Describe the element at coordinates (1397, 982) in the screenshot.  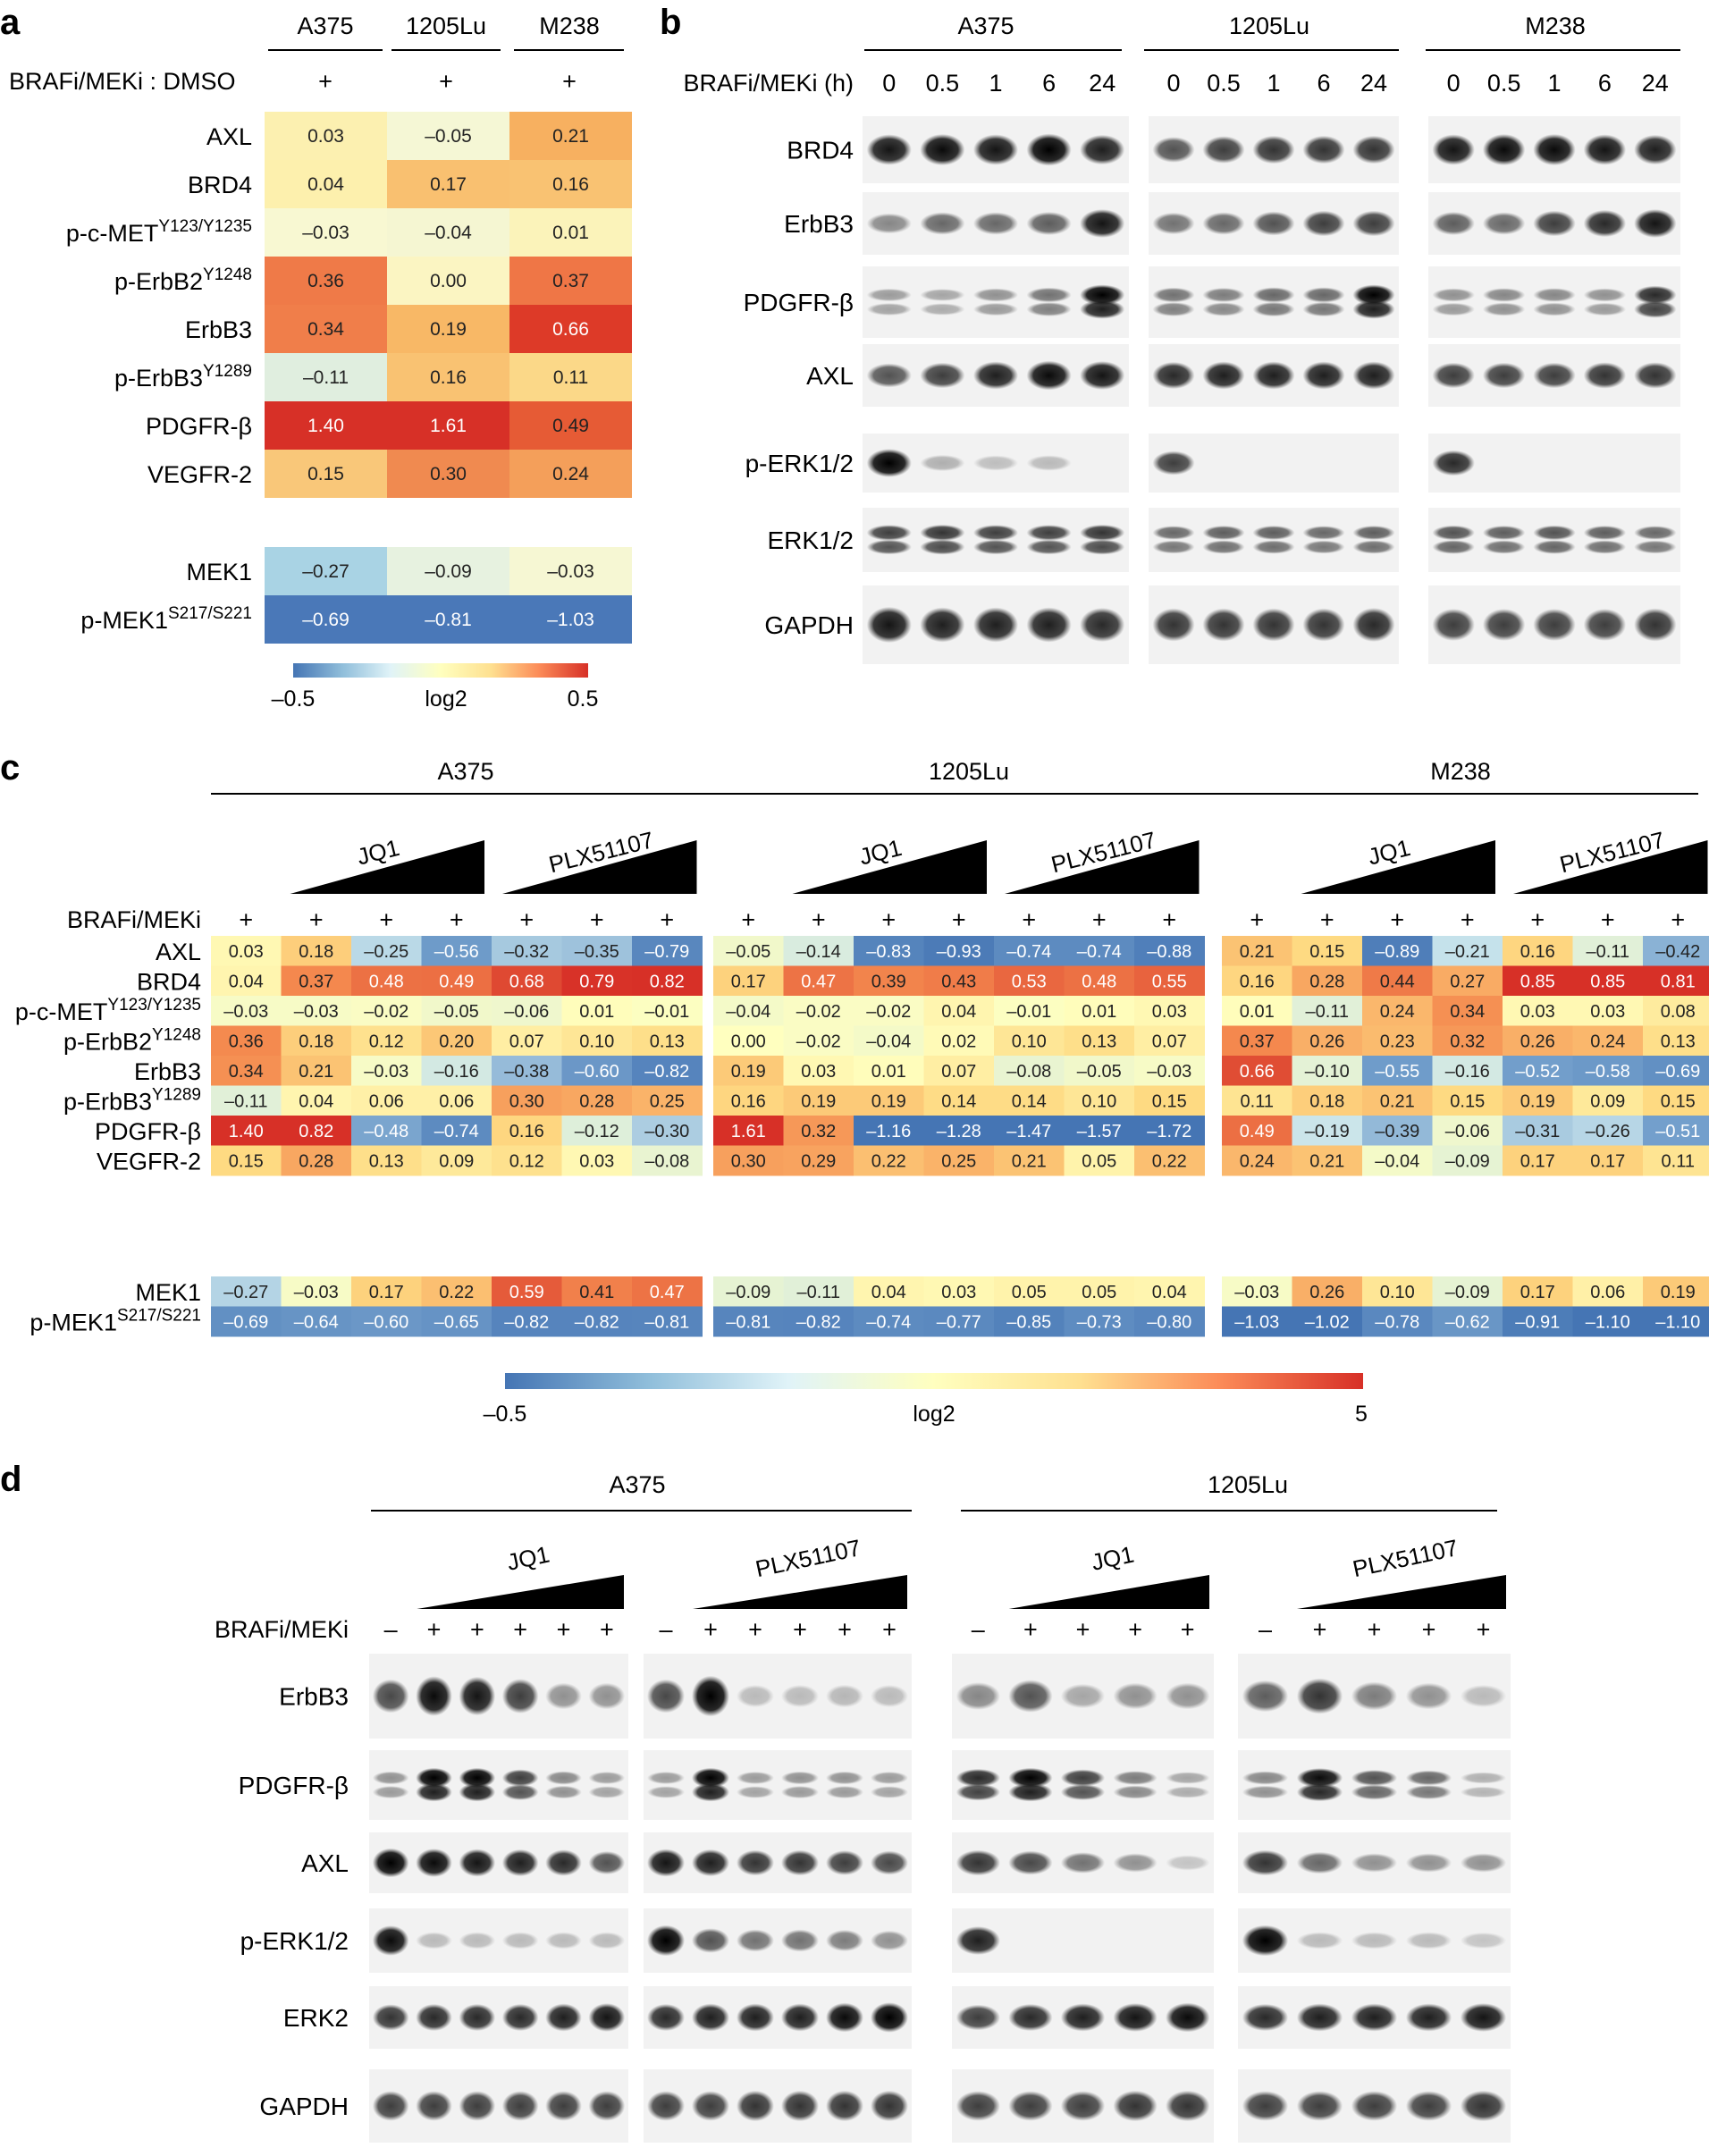
I see `heatmap-value: 0.44` at that location.